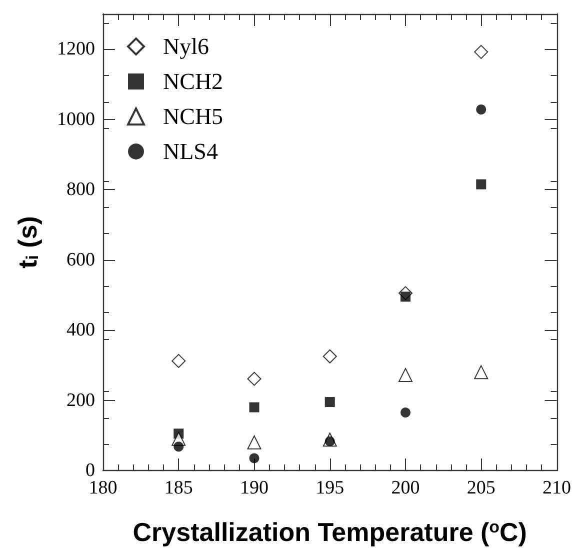 The height and width of the screenshot is (550, 574). I want to click on x-tick-label: 185, so click(178, 488).